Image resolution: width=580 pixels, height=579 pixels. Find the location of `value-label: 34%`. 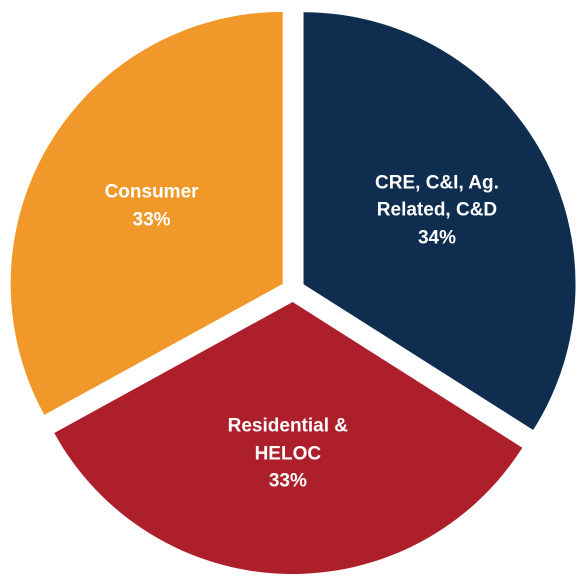

value-label: 34% is located at coordinates (436, 238).